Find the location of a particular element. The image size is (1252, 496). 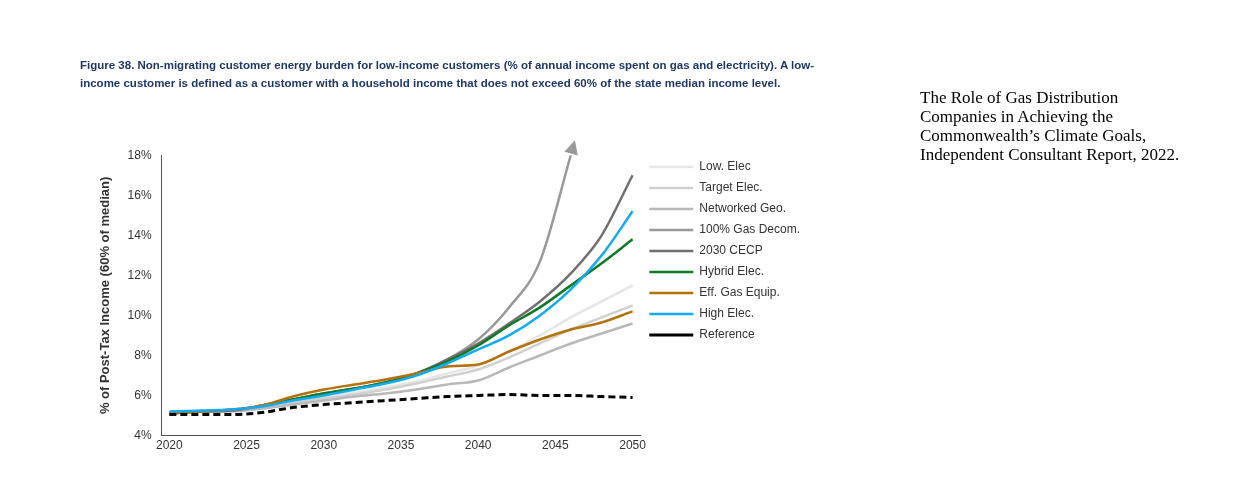

y-tick-label: 4% is located at coordinates (143, 434).